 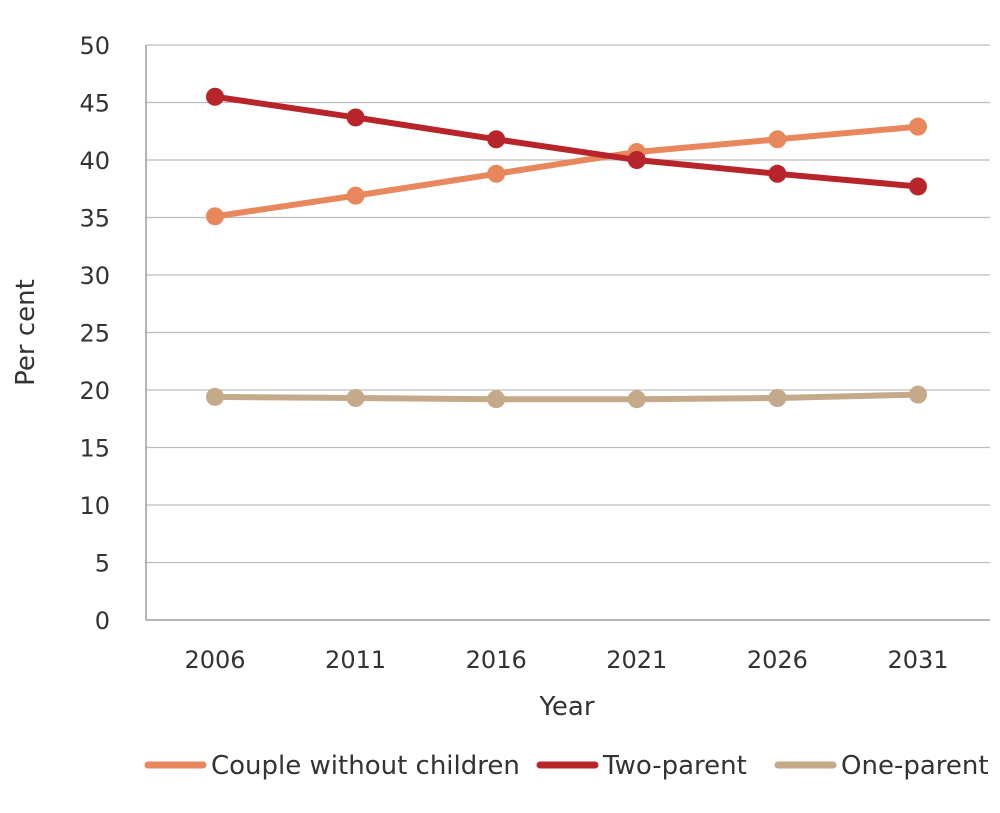 I want to click on data-point-two-parent-2006, so click(x=215, y=96).